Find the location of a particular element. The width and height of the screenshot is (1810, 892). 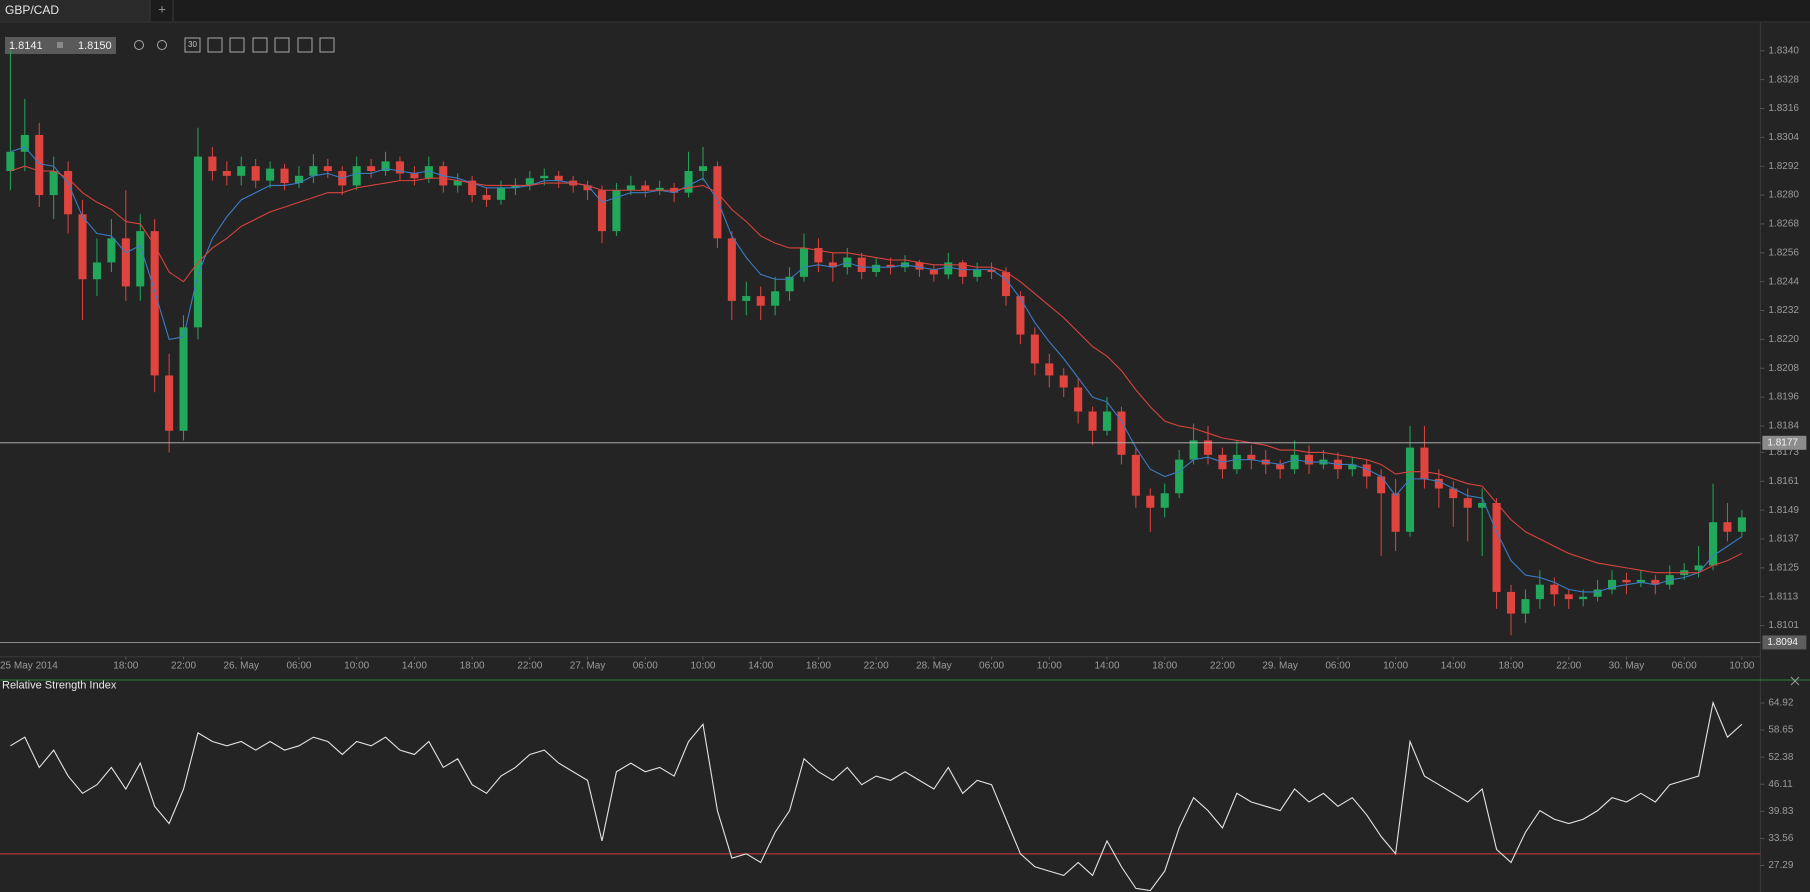

chart-type is located at coordinates (215, 45).